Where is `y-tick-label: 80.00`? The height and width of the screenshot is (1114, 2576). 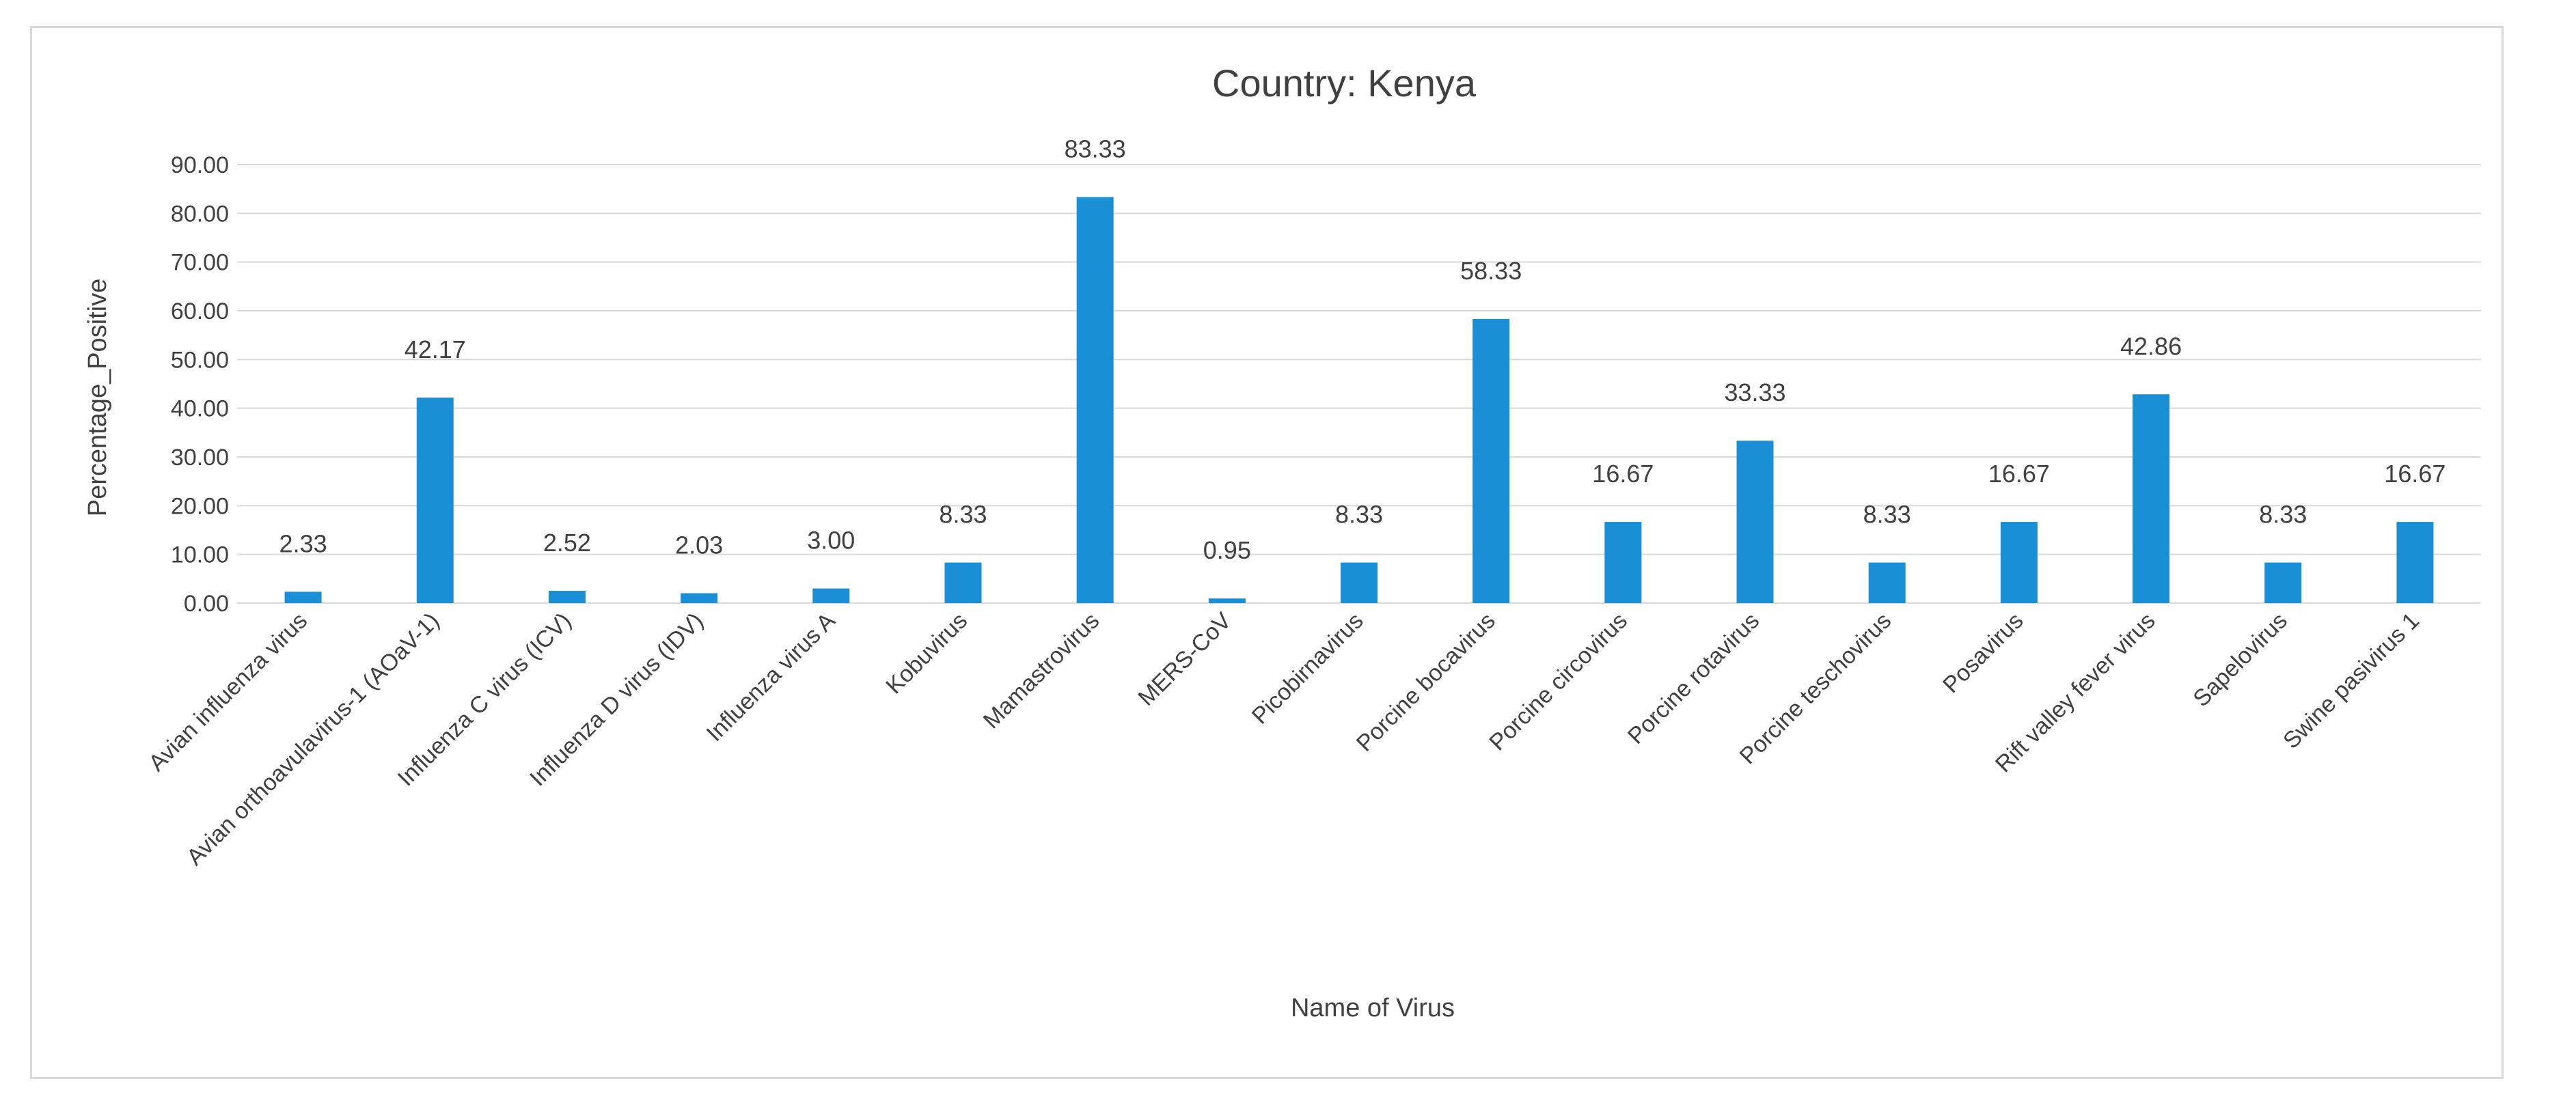
y-tick-label: 80.00 is located at coordinates (200, 214).